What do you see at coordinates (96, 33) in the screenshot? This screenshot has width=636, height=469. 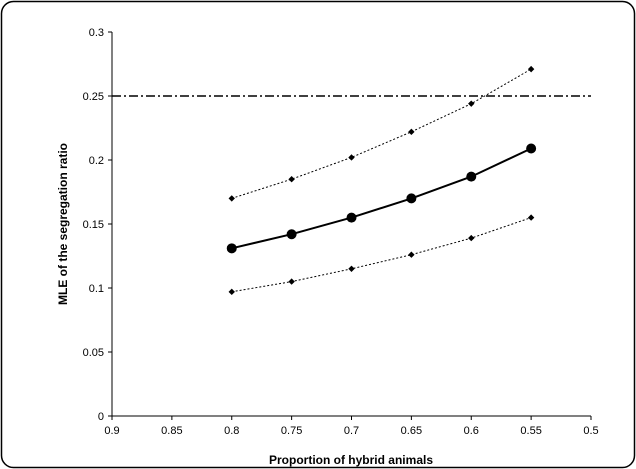 I see `y-tick-label: 0.3` at bounding box center [96, 33].